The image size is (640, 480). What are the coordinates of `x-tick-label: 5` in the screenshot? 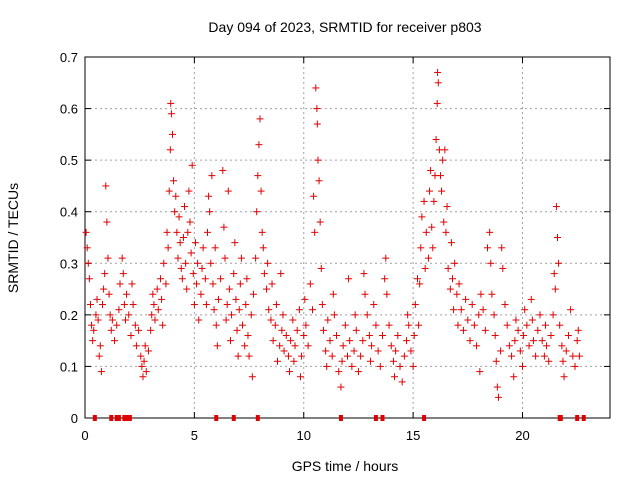 It's located at (194, 435).